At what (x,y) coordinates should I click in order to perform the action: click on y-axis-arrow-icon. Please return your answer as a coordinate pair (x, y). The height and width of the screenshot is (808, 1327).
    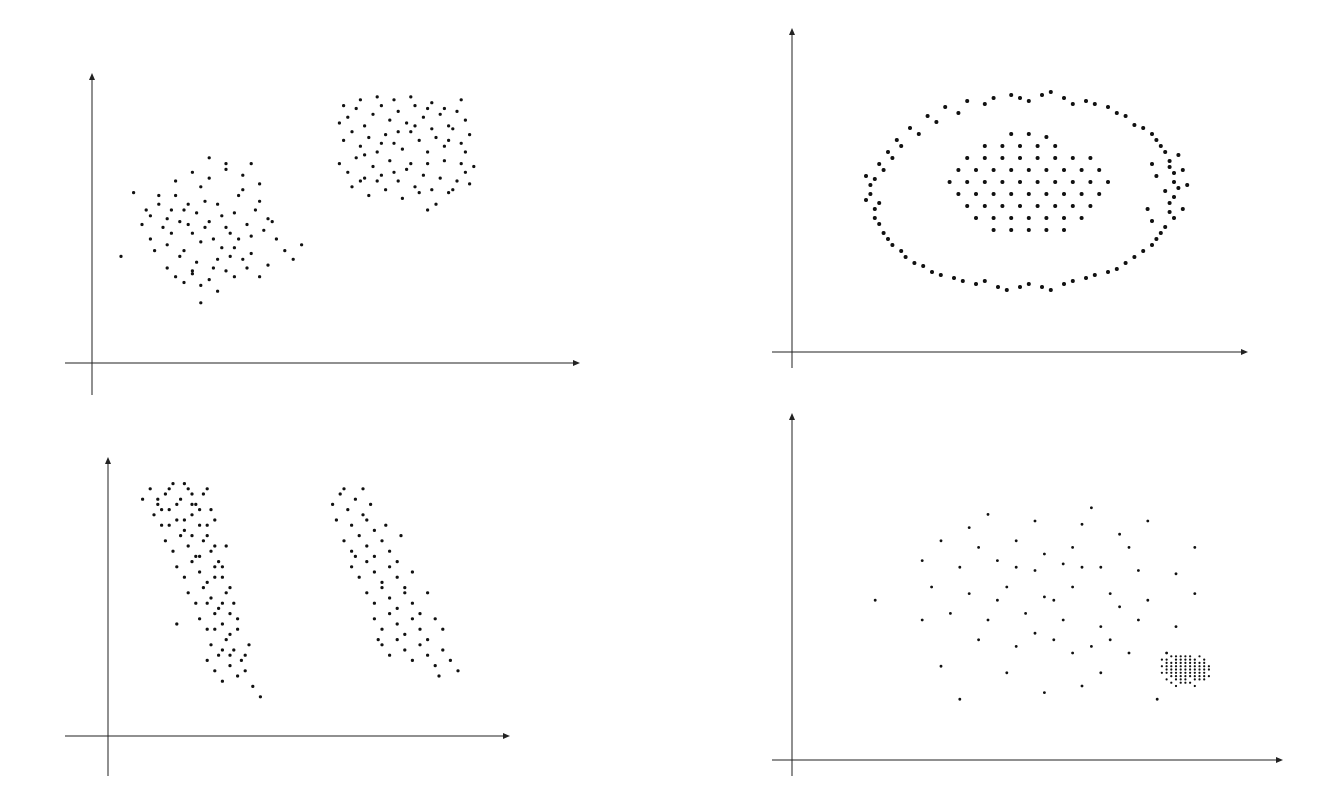
    Looking at the image, I should click on (792, 416).